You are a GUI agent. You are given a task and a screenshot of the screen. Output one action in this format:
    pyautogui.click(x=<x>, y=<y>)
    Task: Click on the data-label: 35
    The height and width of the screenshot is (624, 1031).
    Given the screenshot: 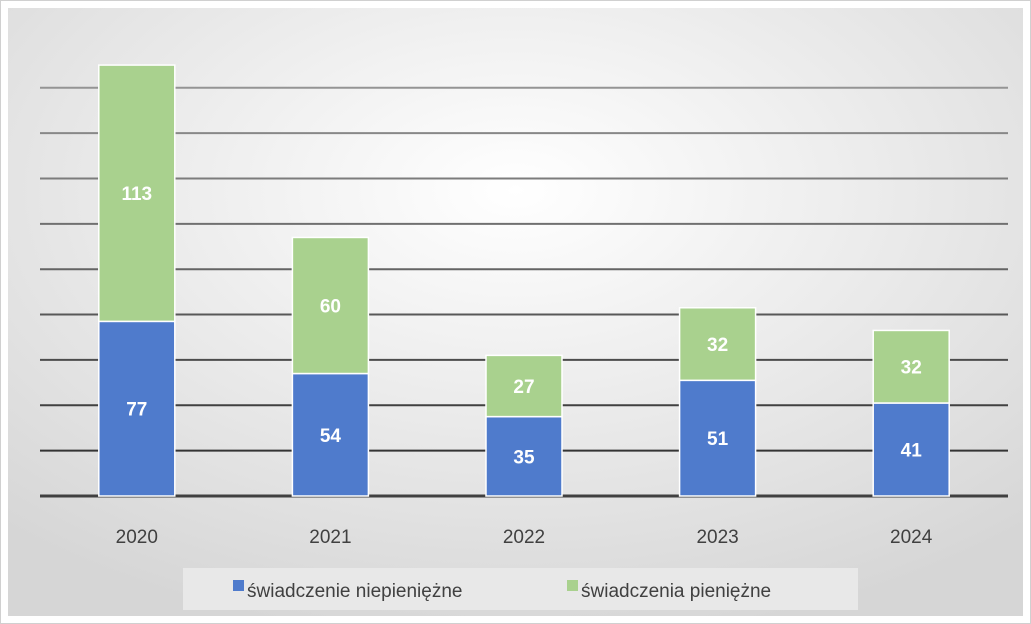 What is the action you would take?
    pyautogui.click(x=524, y=457)
    